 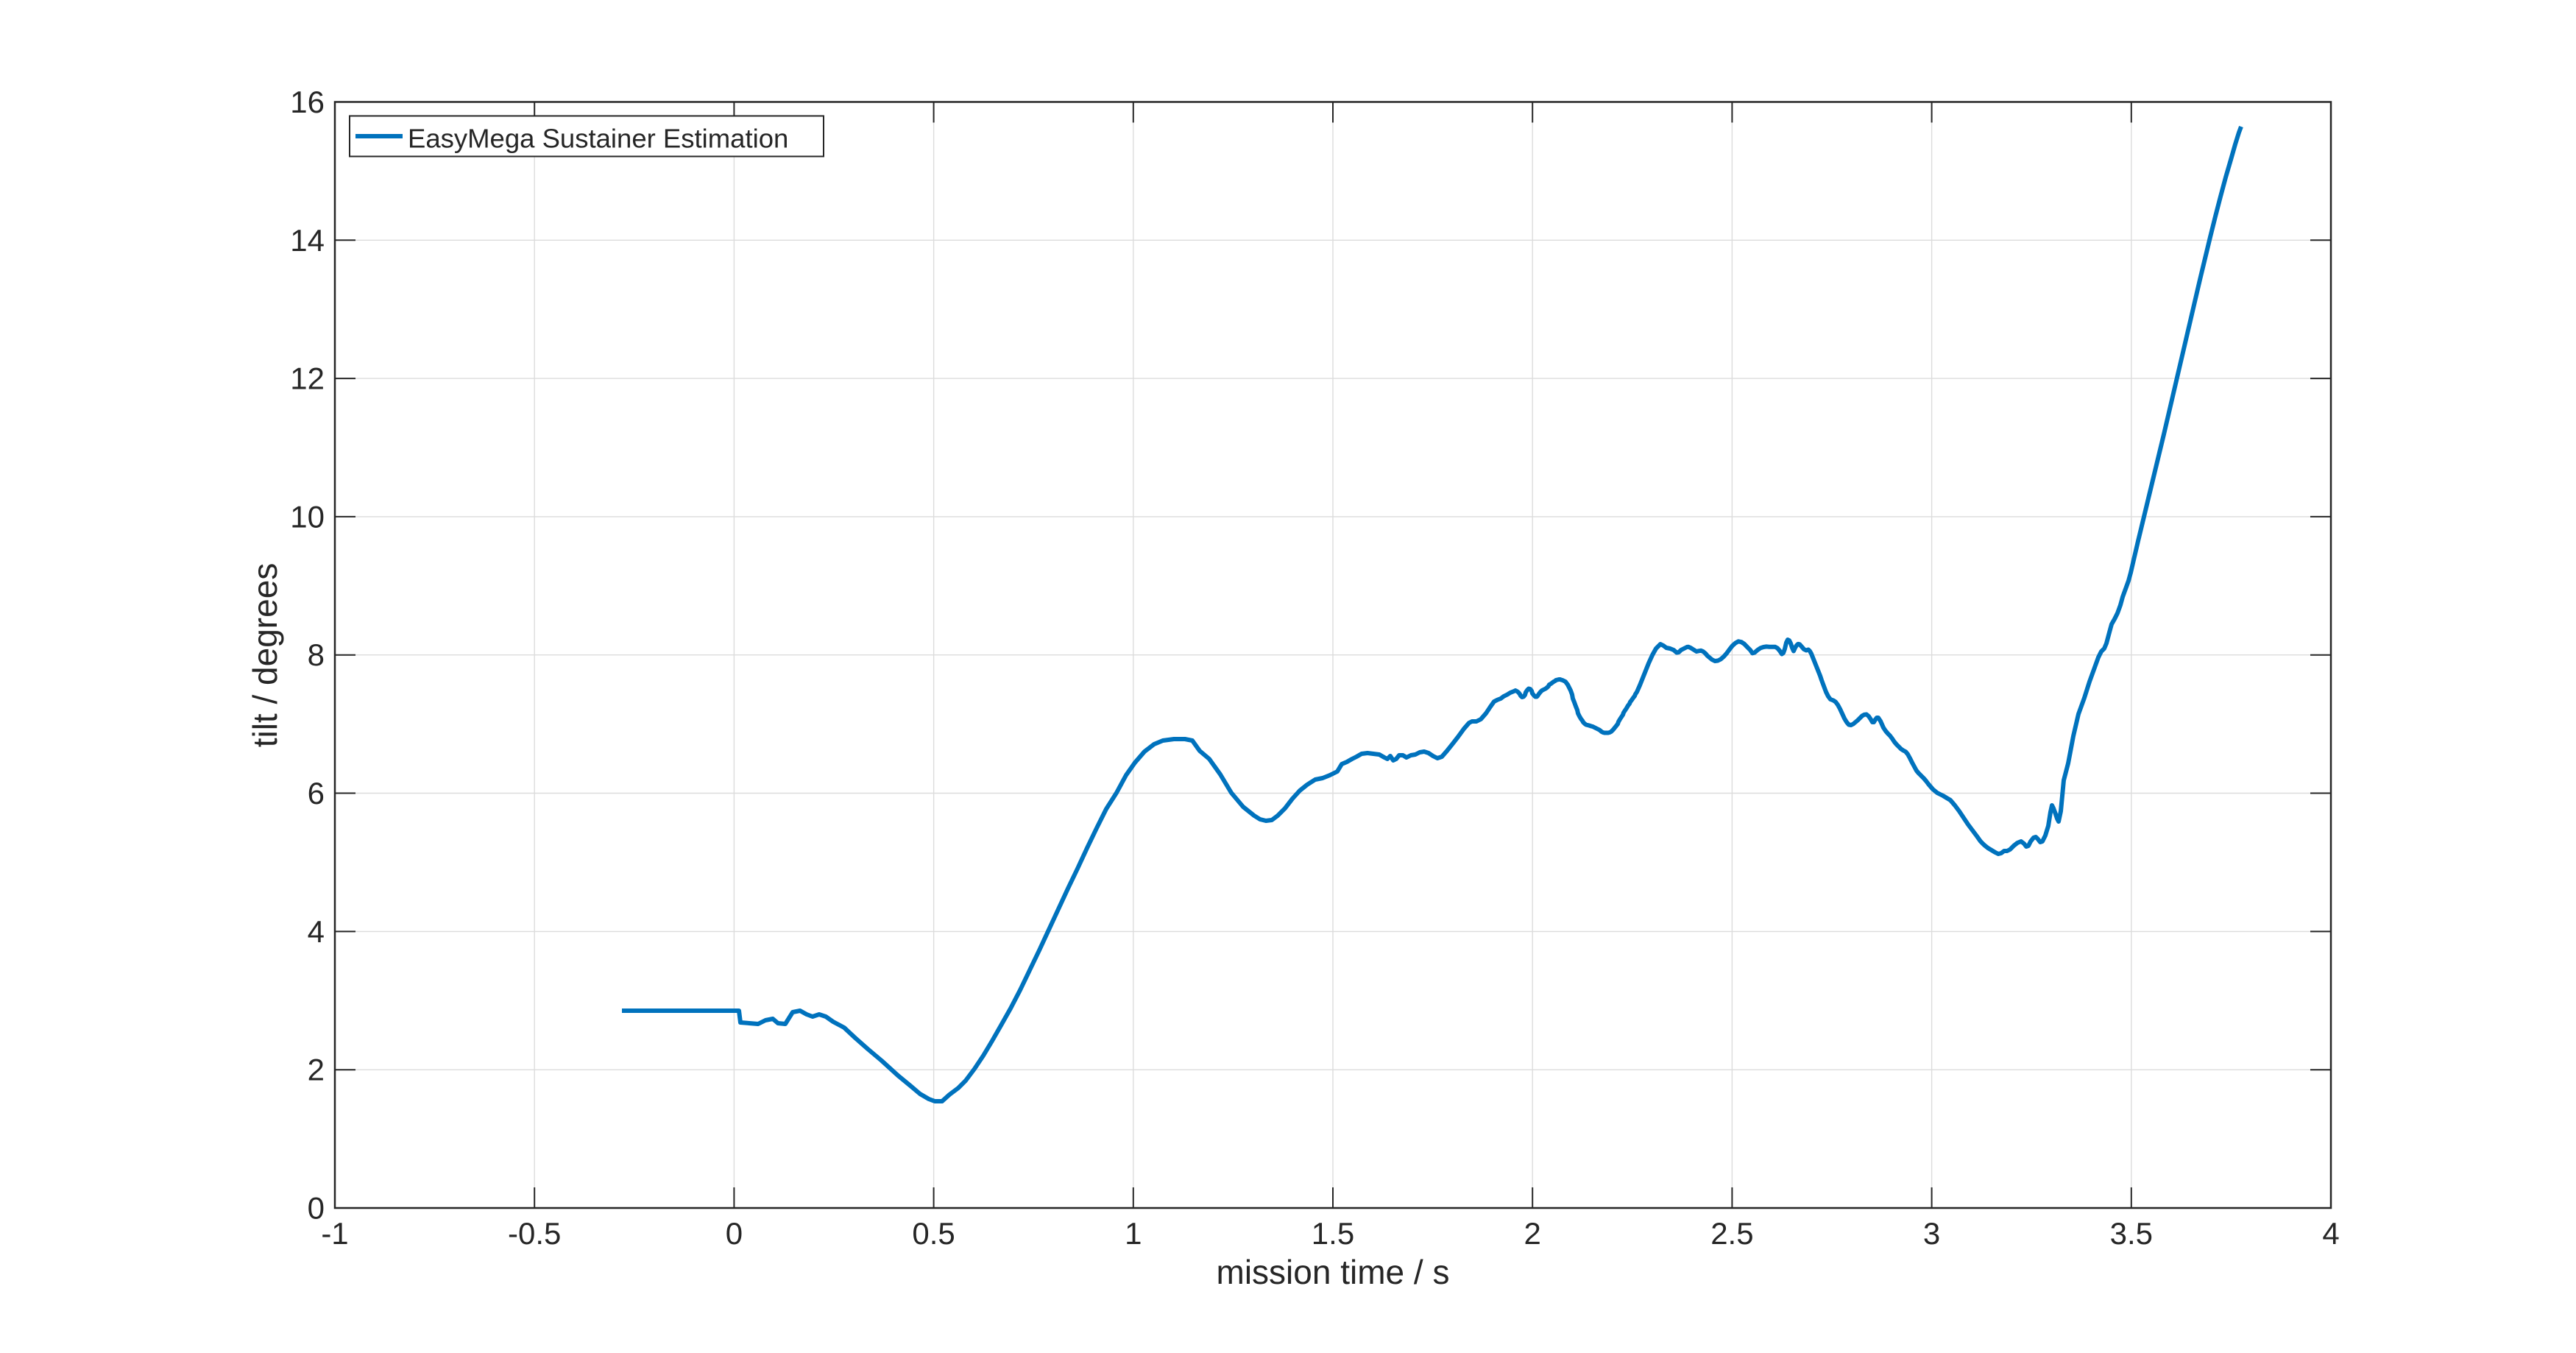 I want to click on svg-text: 3.5, so click(x=2131, y=1233).